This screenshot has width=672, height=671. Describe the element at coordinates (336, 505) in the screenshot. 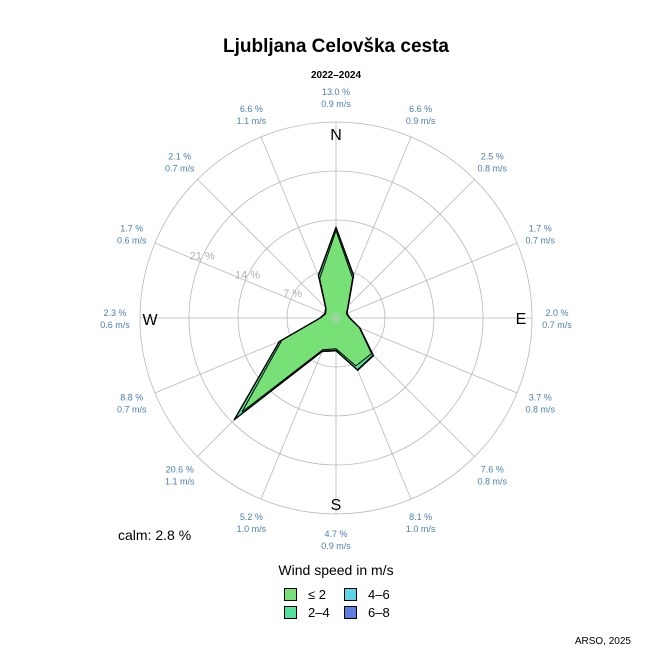

I see `compass-label: S` at that location.